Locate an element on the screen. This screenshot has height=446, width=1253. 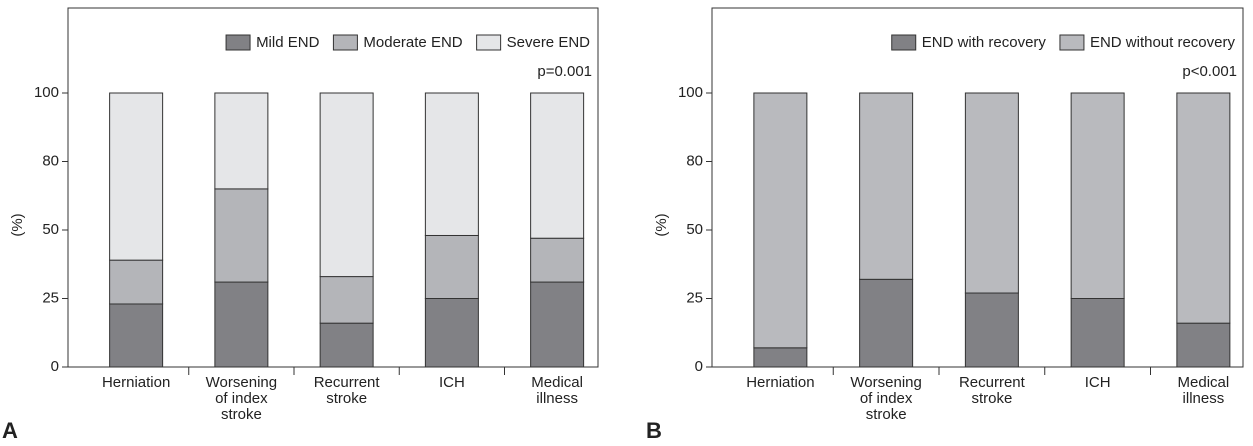
panel-label: A is located at coordinates (10, 430).